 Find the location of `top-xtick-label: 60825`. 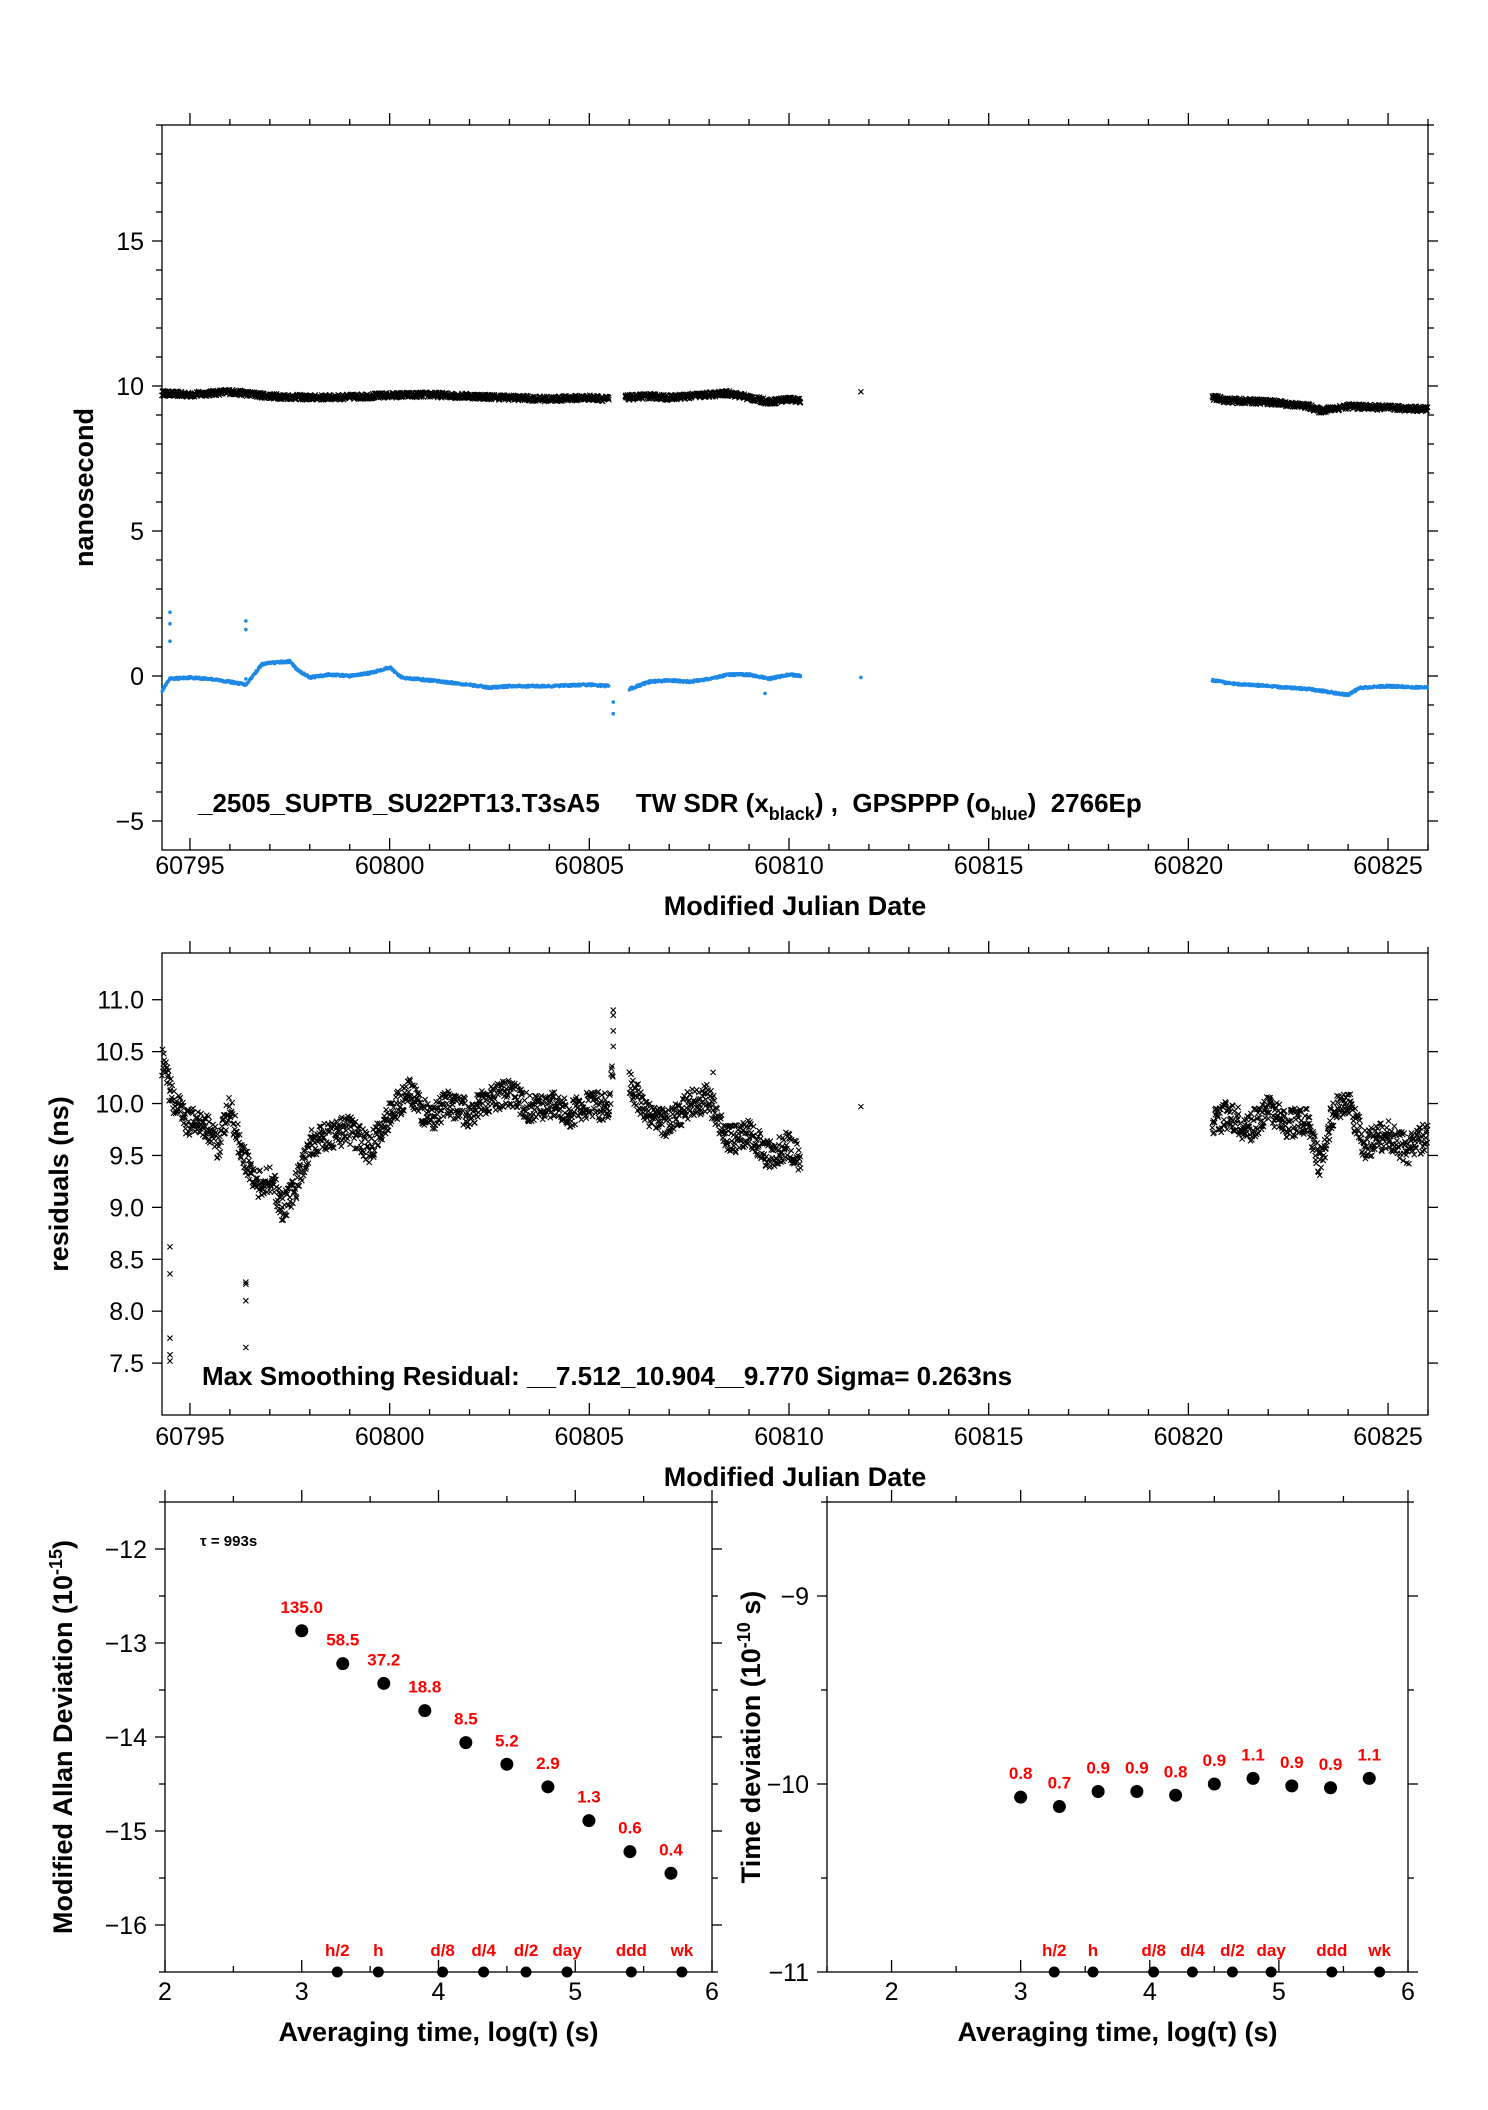

top-xtick-label: 60825 is located at coordinates (1388, 866).